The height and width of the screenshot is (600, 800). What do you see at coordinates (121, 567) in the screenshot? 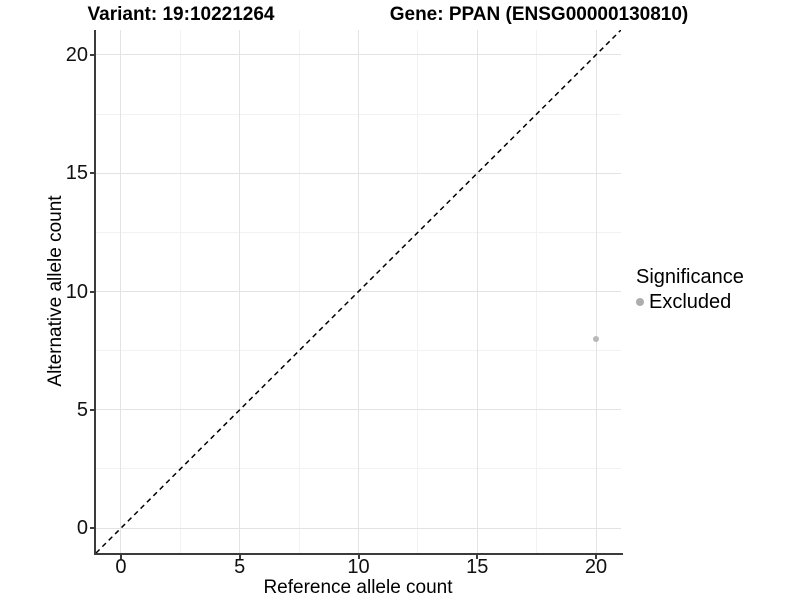
I see `x-tick-label: 0` at bounding box center [121, 567].